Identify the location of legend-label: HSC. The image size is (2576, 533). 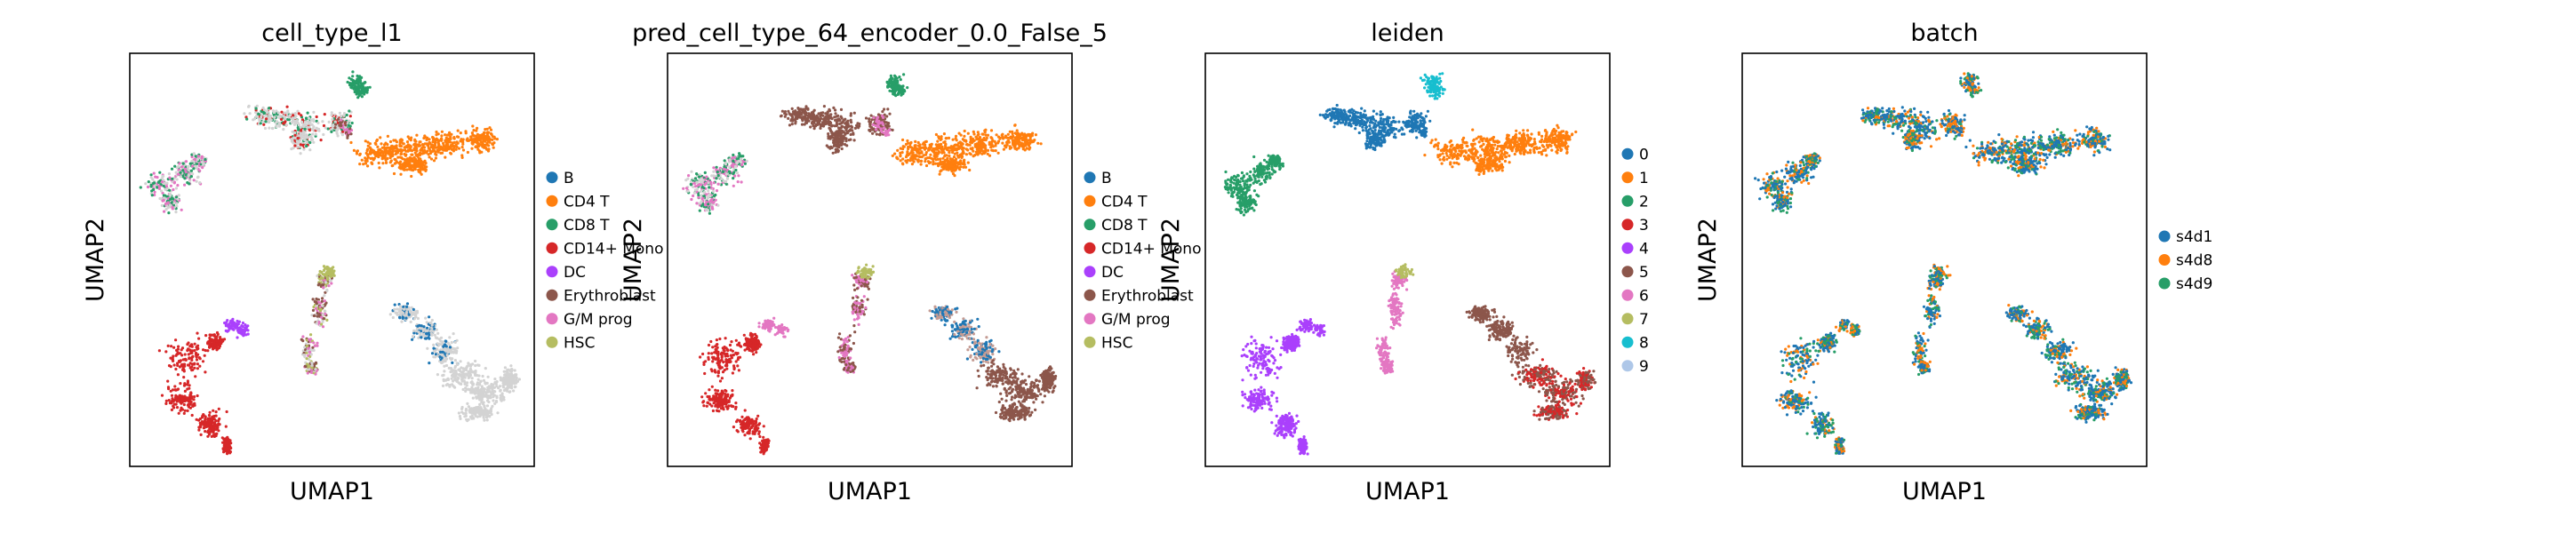
(579, 343).